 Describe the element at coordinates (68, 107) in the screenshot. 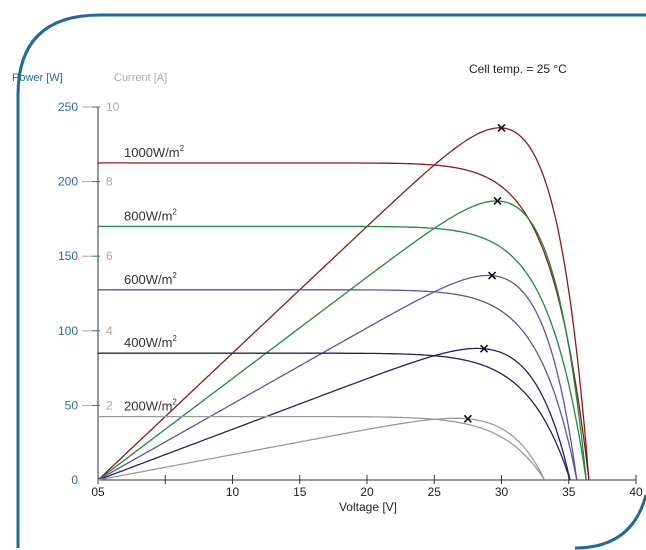

I see `power-tick-label: 250` at that location.